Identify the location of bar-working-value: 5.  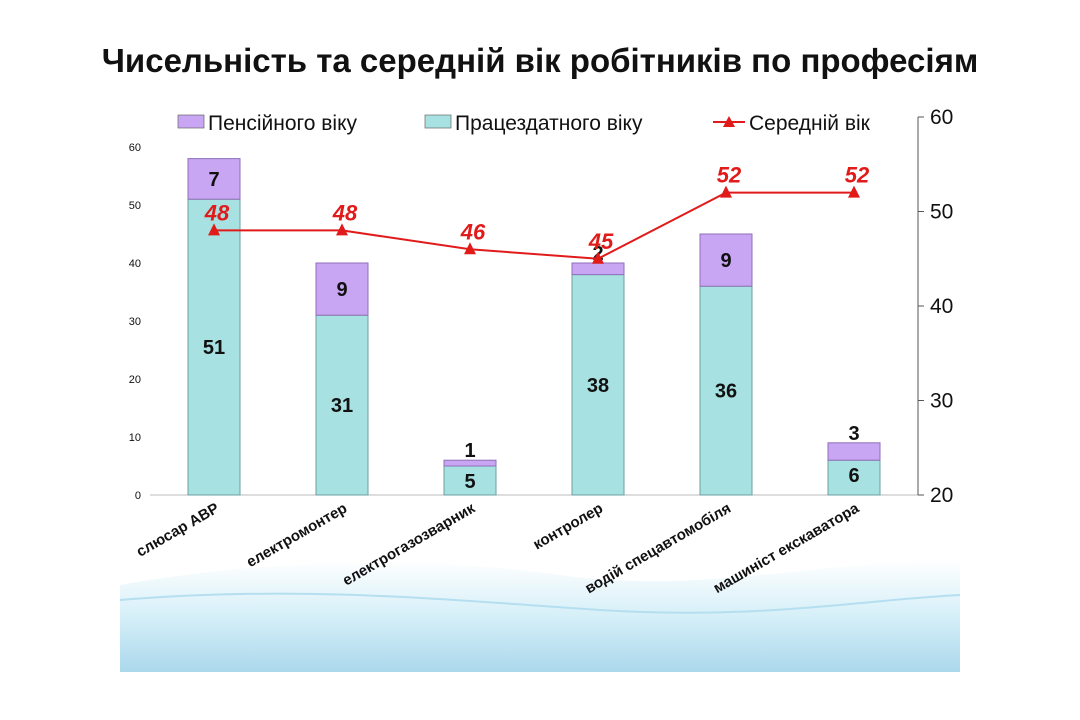
(469, 482).